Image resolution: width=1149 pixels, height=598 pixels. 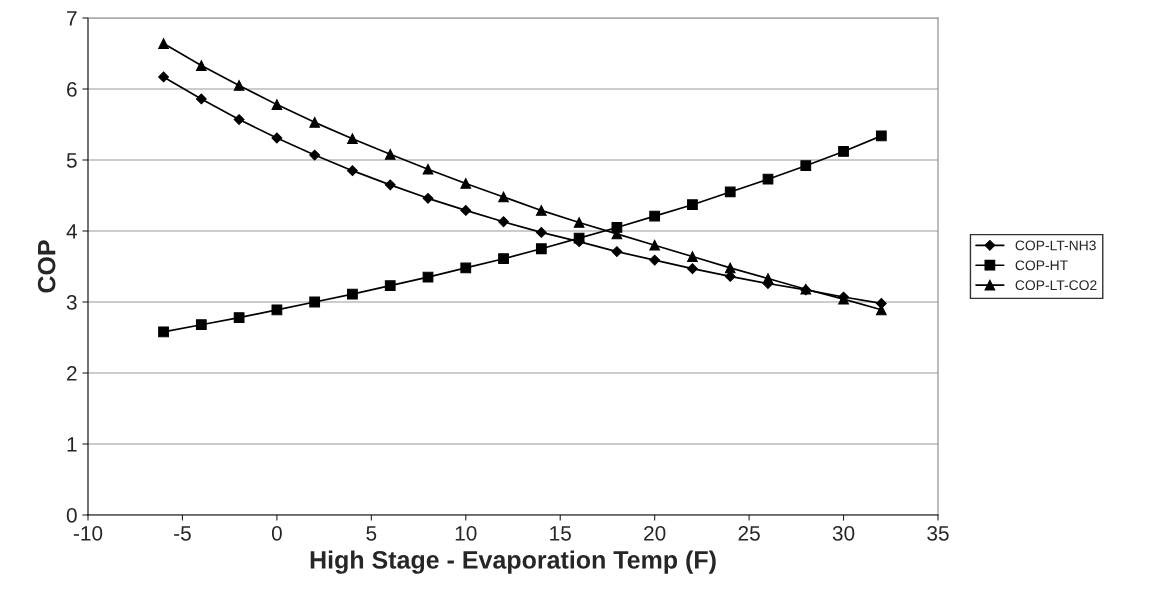 I want to click on x-tick-label: 25, so click(x=749, y=533).